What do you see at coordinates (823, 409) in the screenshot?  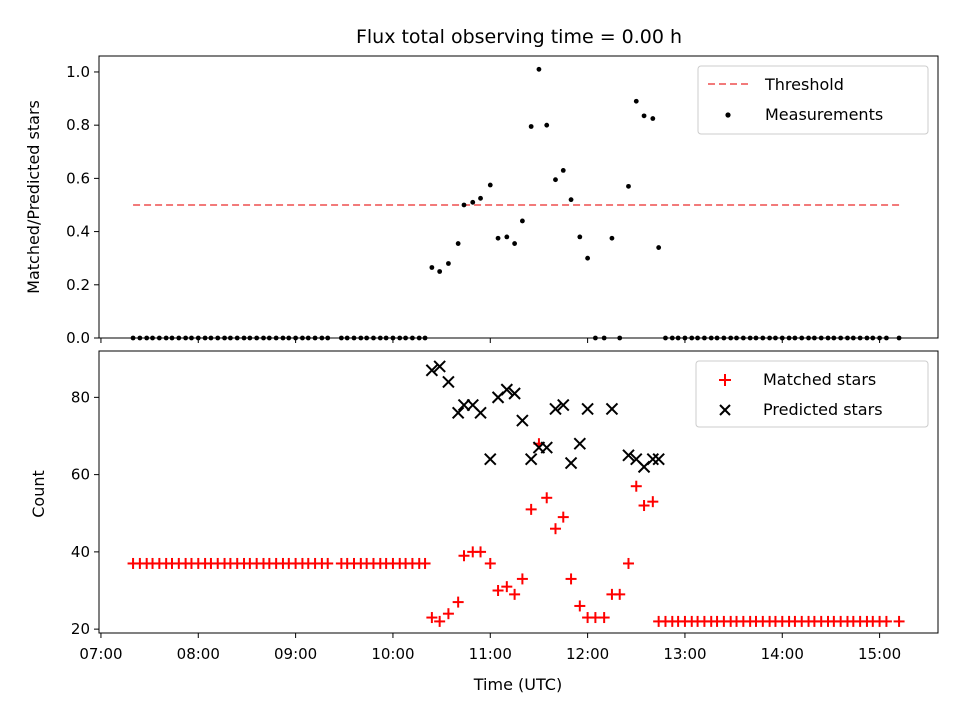 I see `legend-predicted-label: Predicted stars` at bounding box center [823, 409].